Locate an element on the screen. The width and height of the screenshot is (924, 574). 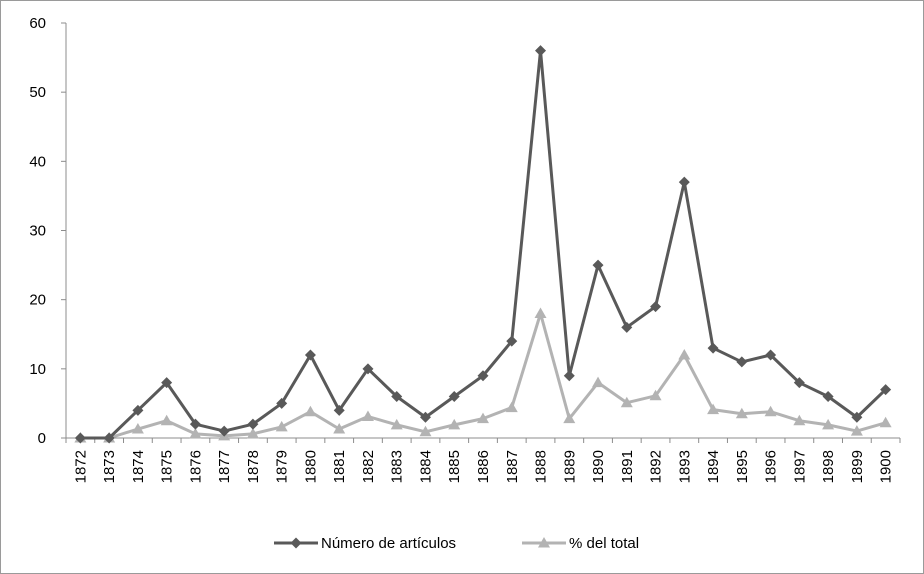
x-tick-label: 1884 is located at coordinates (425, 466).